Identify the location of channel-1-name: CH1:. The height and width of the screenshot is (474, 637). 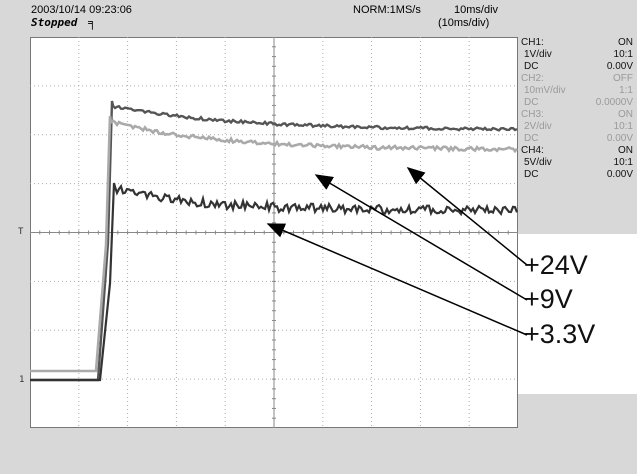
(532, 42).